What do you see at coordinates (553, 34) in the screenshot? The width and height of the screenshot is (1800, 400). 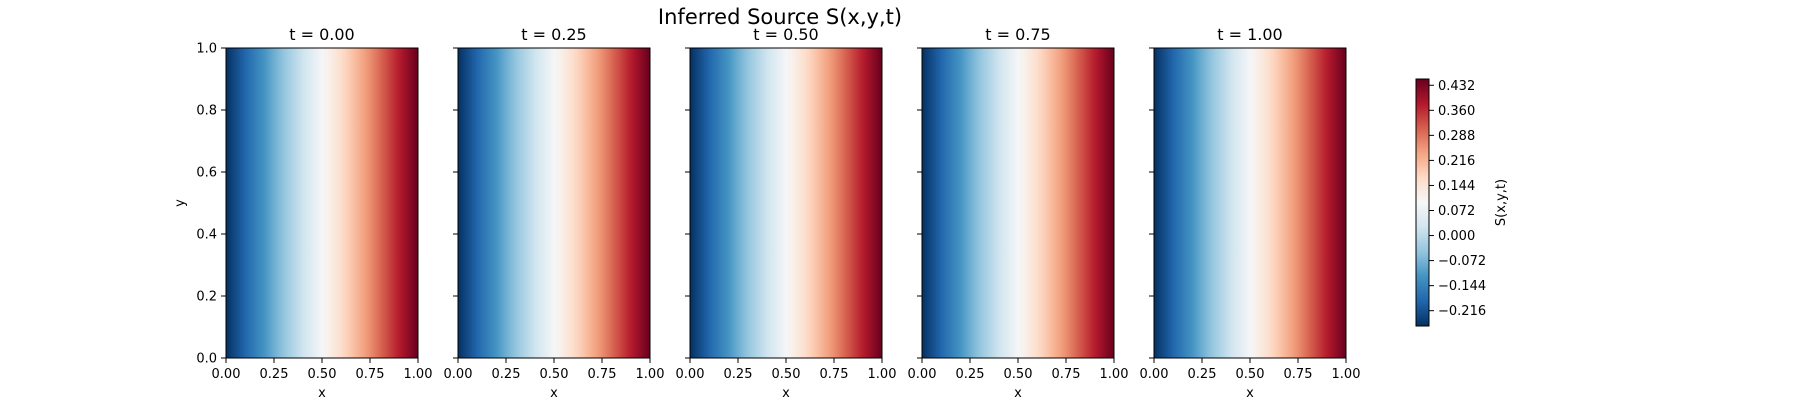 I see `panel-title: t = 0.25` at bounding box center [553, 34].